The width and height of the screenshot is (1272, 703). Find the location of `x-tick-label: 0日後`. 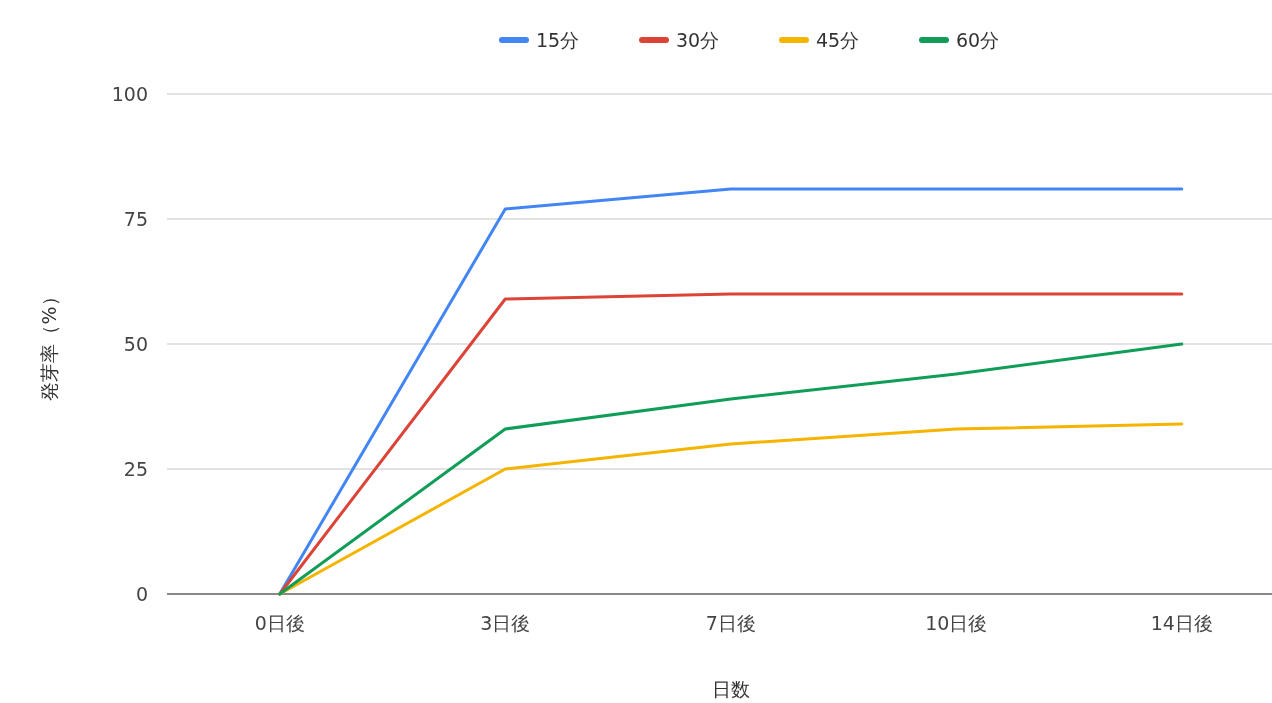

x-tick-label: 0日後 is located at coordinates (279, 623).